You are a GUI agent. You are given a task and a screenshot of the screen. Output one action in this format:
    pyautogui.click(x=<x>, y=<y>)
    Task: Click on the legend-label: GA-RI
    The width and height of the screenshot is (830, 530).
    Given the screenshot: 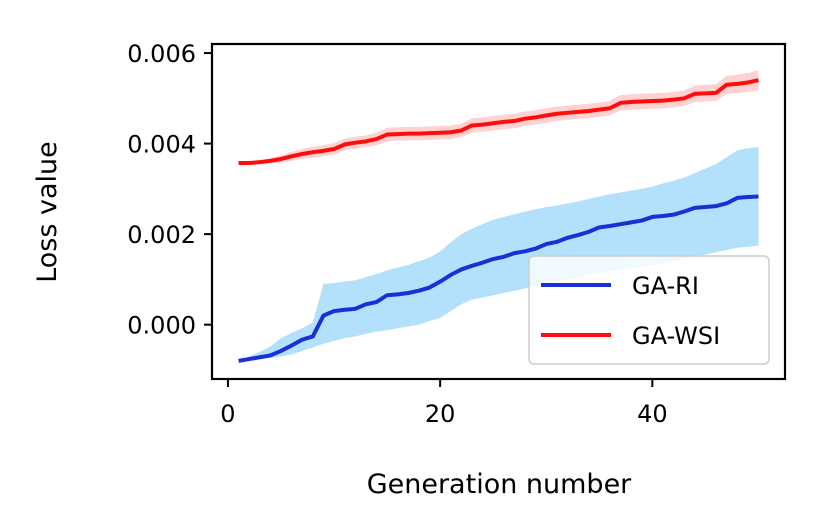 What is the action you would take?
    pyautogui.click(x=665, y=286)
    